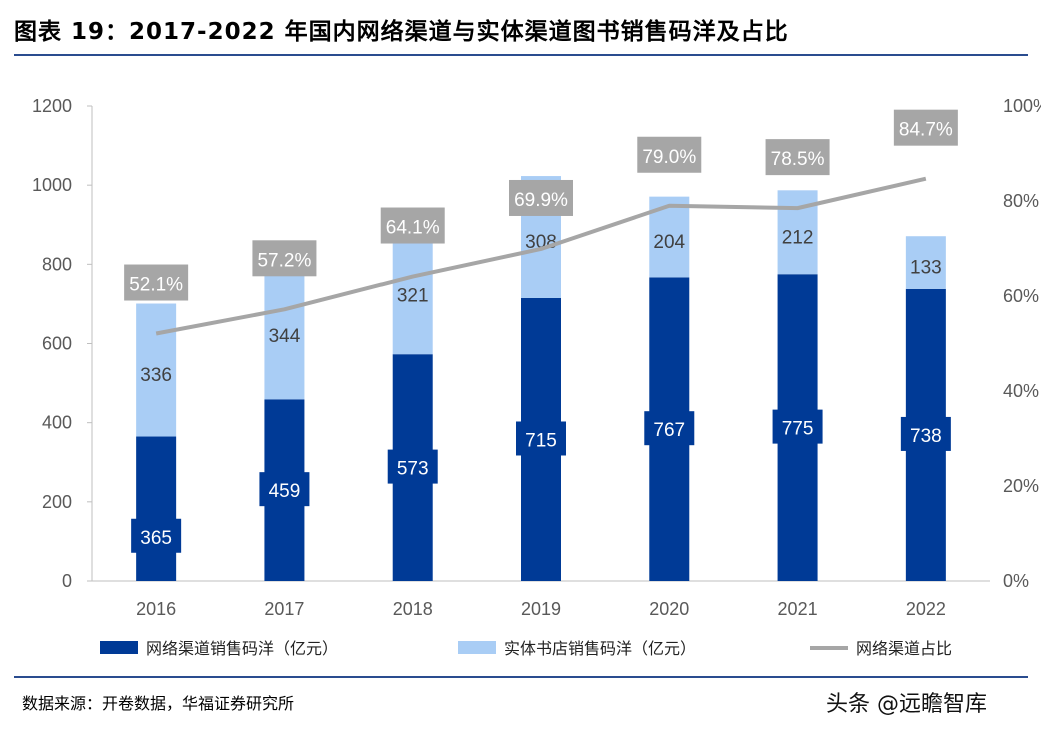  What do you see at coordinates (521, 677) in the screenshot?
I see `footer-divider` at bounding box center [521, 677].